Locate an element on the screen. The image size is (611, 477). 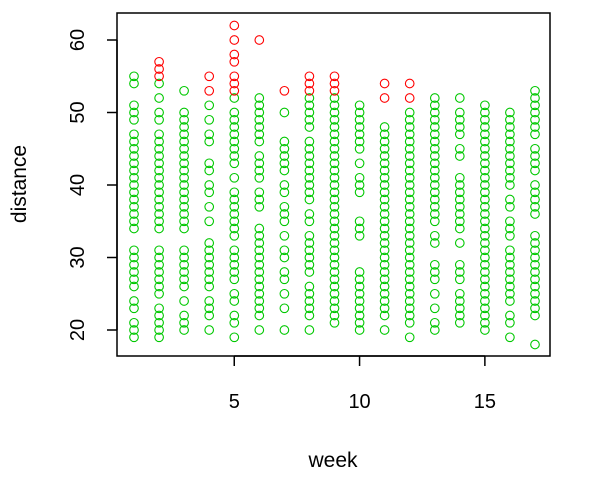
y-tick-label: 50 is located at coordinates (78, 112).